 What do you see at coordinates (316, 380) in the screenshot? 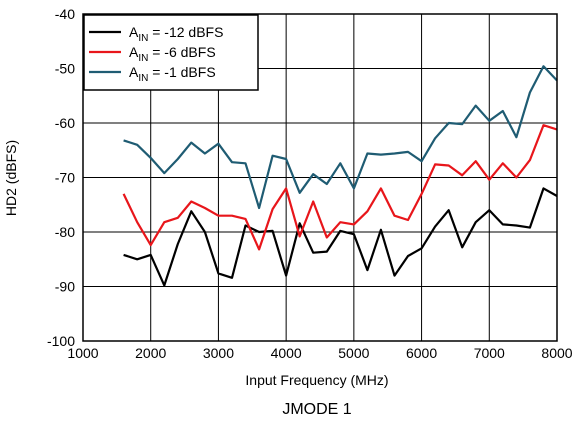
I see `x-axis-title: Input Frequency (MHz)` at bounding box center [316, 380].